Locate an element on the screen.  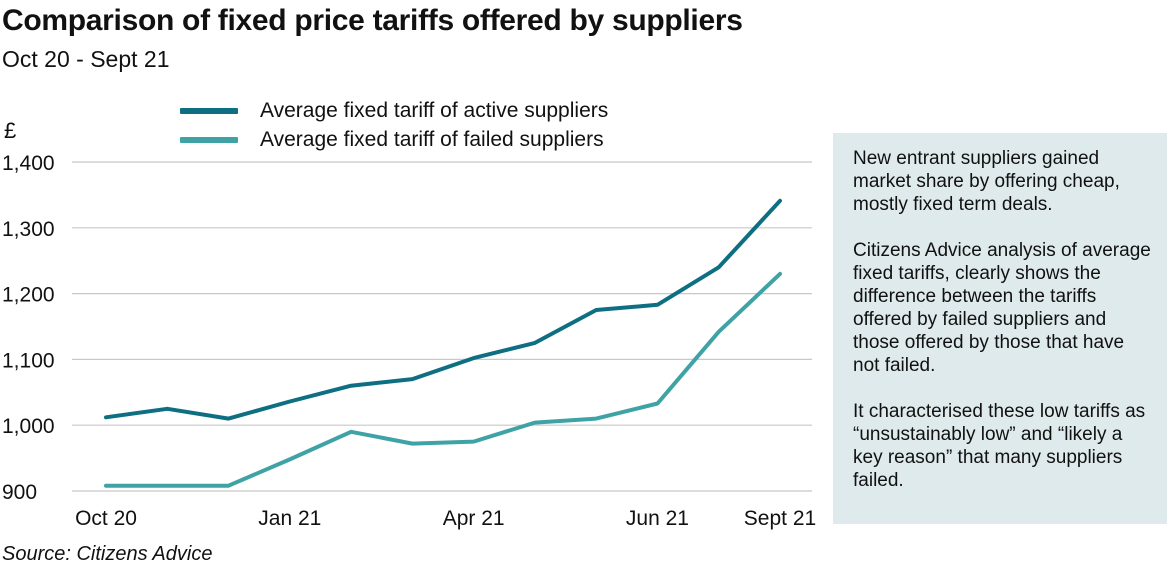
legend-swatch-failed is located at coordinates (209, 140).